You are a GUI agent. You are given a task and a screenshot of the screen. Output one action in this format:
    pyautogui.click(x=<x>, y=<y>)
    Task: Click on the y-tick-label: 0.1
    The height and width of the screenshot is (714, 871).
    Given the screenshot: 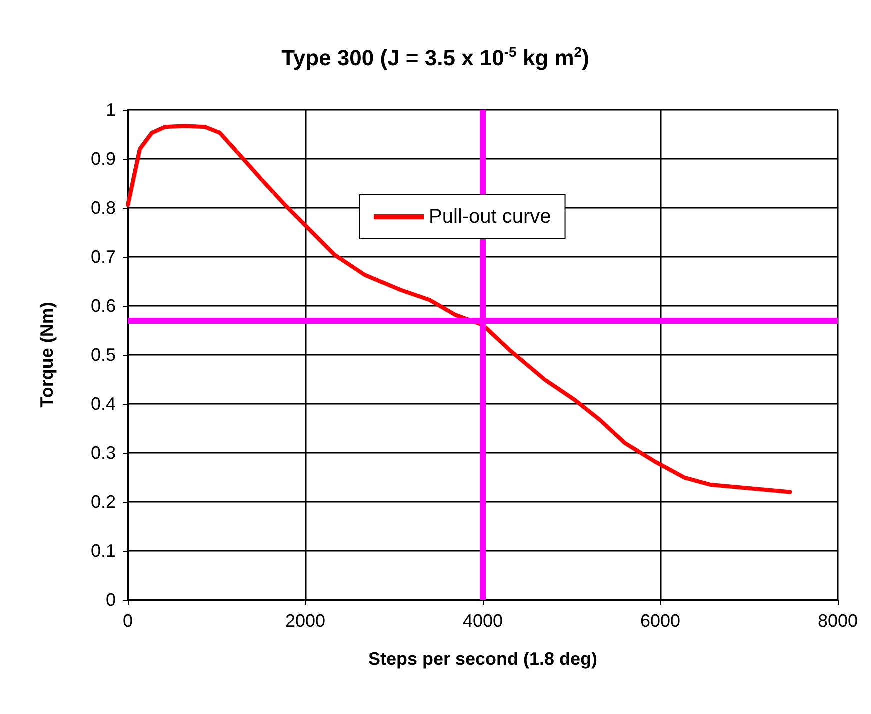 What is the action you would take?
    pyautogui.click(x=103, y=551)
    